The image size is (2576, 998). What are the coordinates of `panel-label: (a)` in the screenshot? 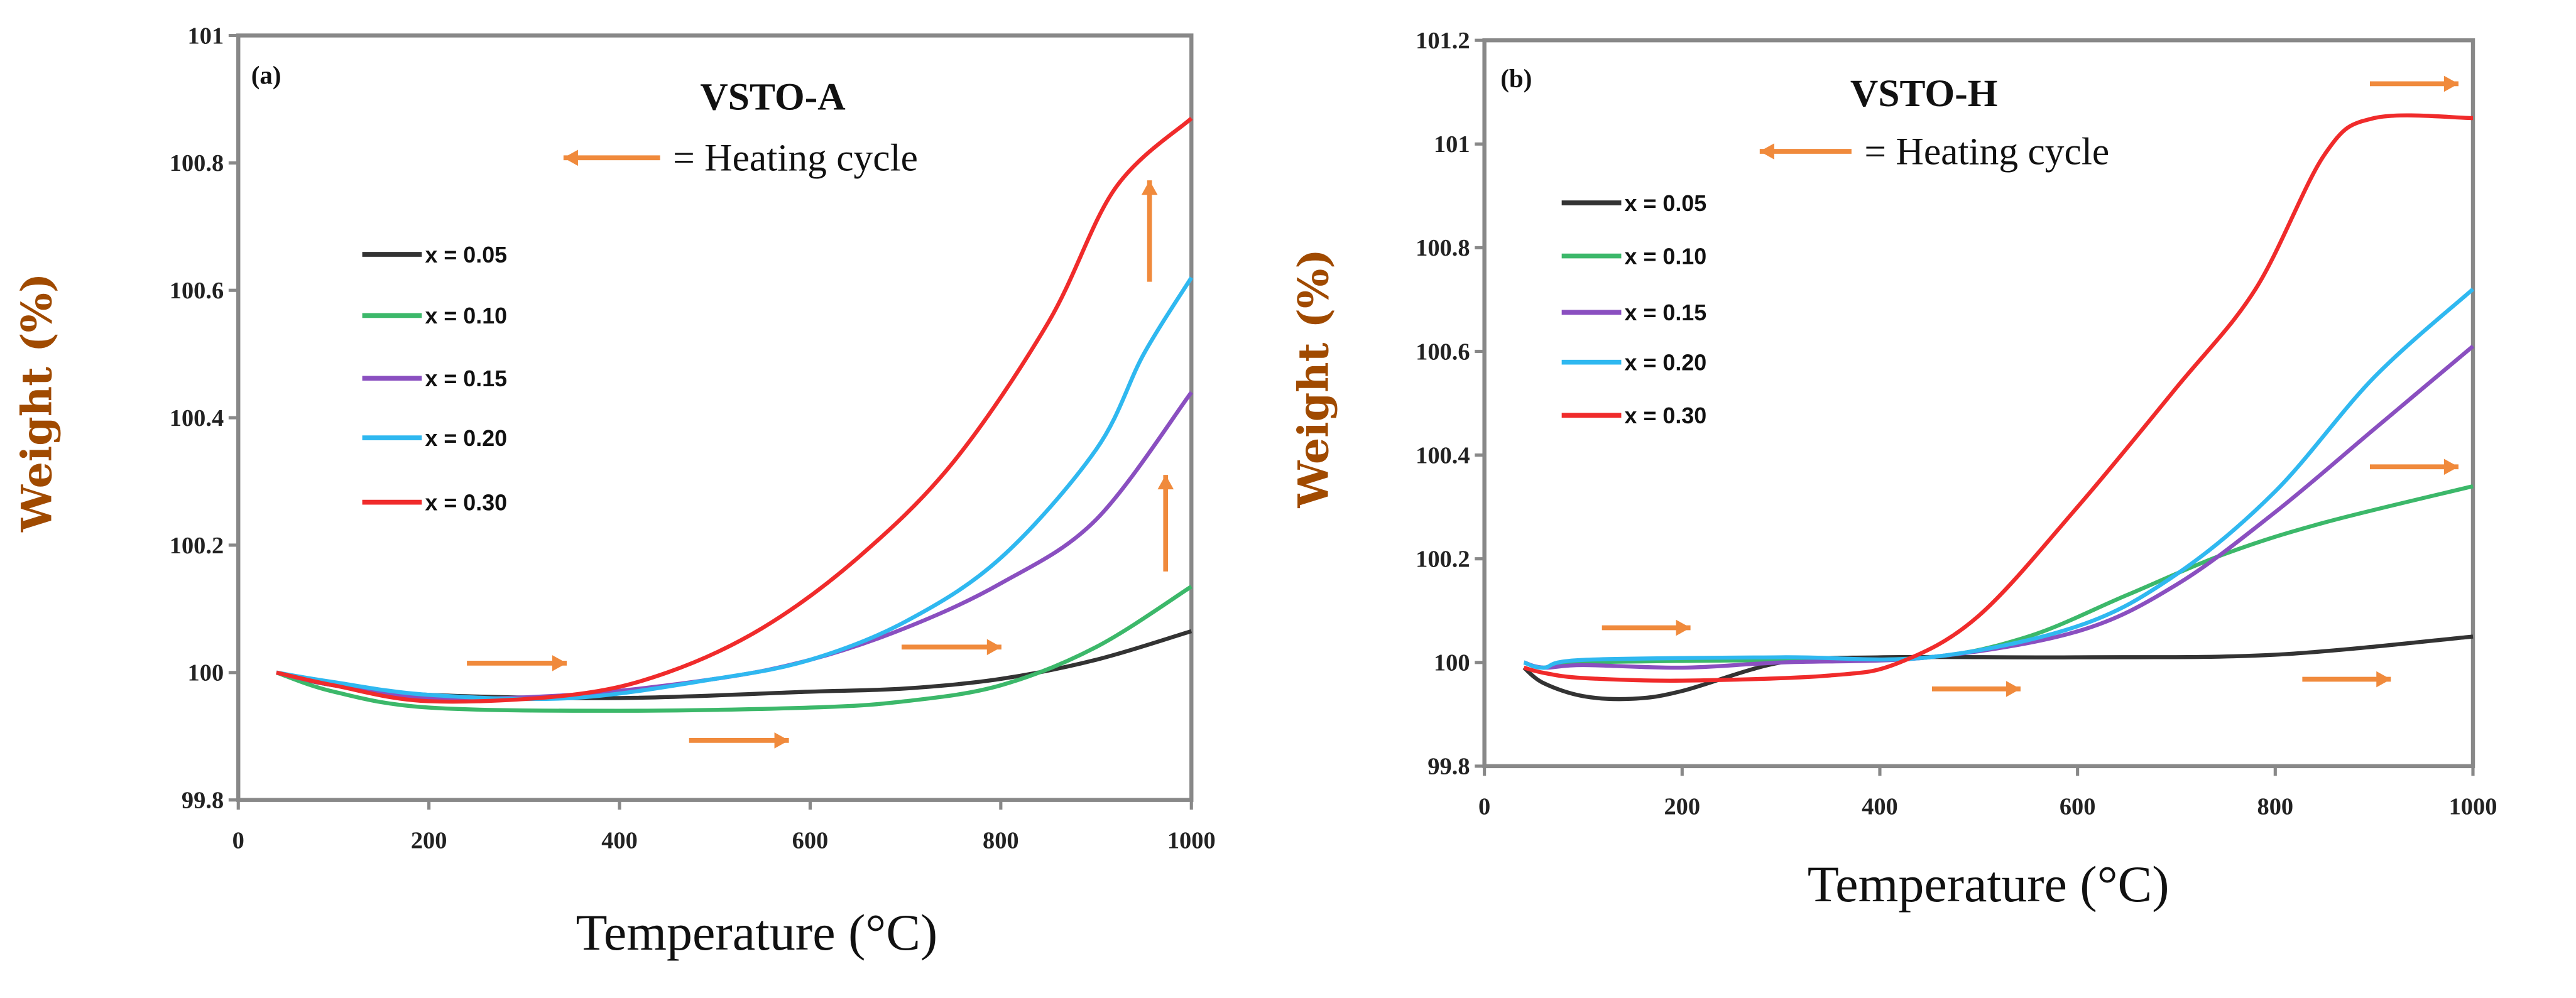 It's located at (266, 74).